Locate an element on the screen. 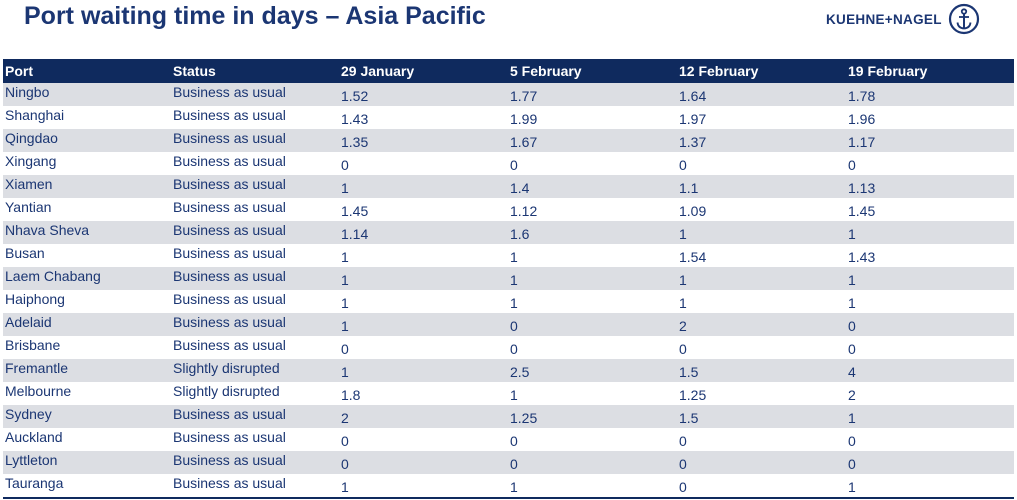 The image size is (1017, 500). port-name: Ningbo is located at coordinates (27, 92).